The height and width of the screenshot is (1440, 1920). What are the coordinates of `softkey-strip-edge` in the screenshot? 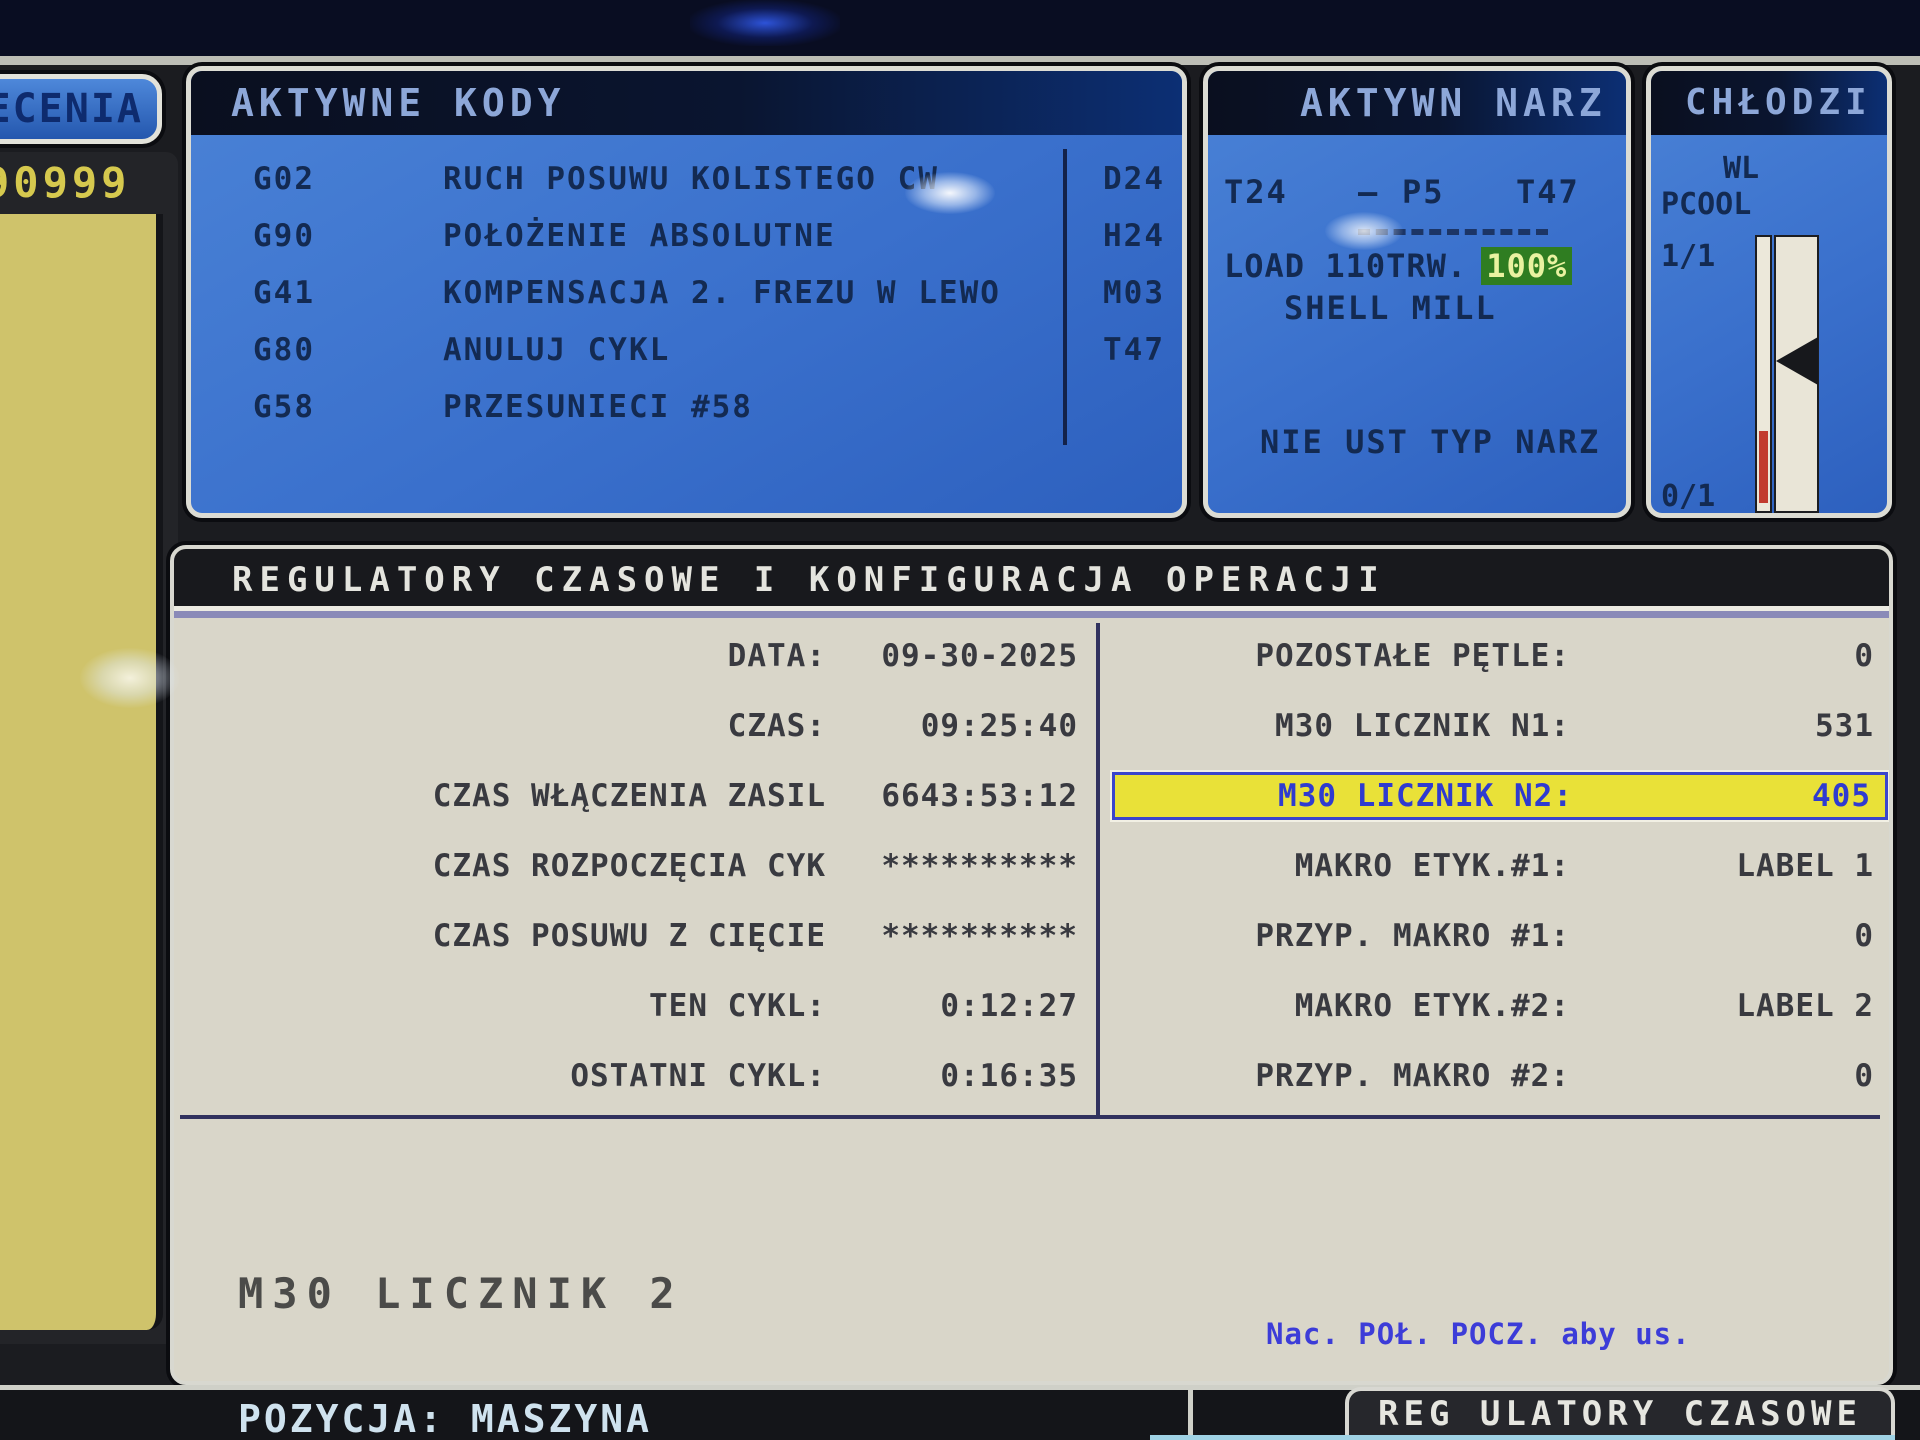 It's located at (1522, 1437).